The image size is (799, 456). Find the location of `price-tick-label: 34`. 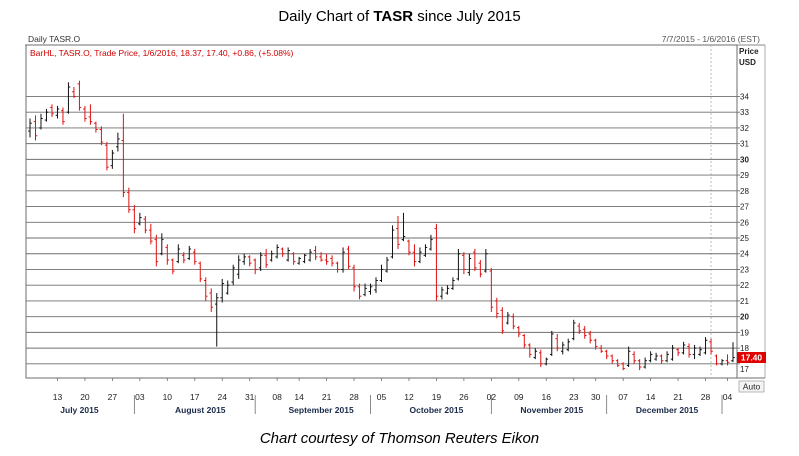

price-tick-label: 34 is located at coordinates (744, 96).